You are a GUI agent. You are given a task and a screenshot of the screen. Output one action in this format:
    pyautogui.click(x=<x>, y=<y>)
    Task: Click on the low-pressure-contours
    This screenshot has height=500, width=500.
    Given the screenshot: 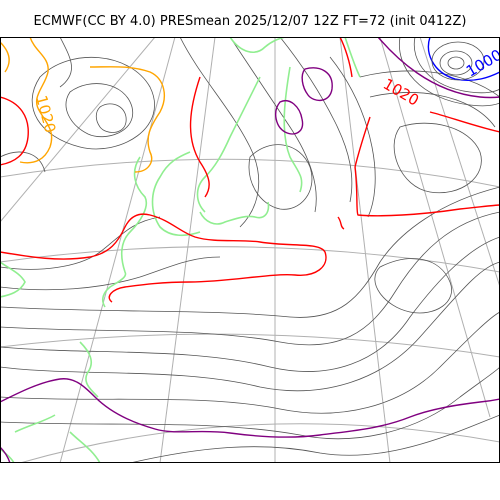 What is the action you would take?
    pyautogui.click(x=449, y=72)
    